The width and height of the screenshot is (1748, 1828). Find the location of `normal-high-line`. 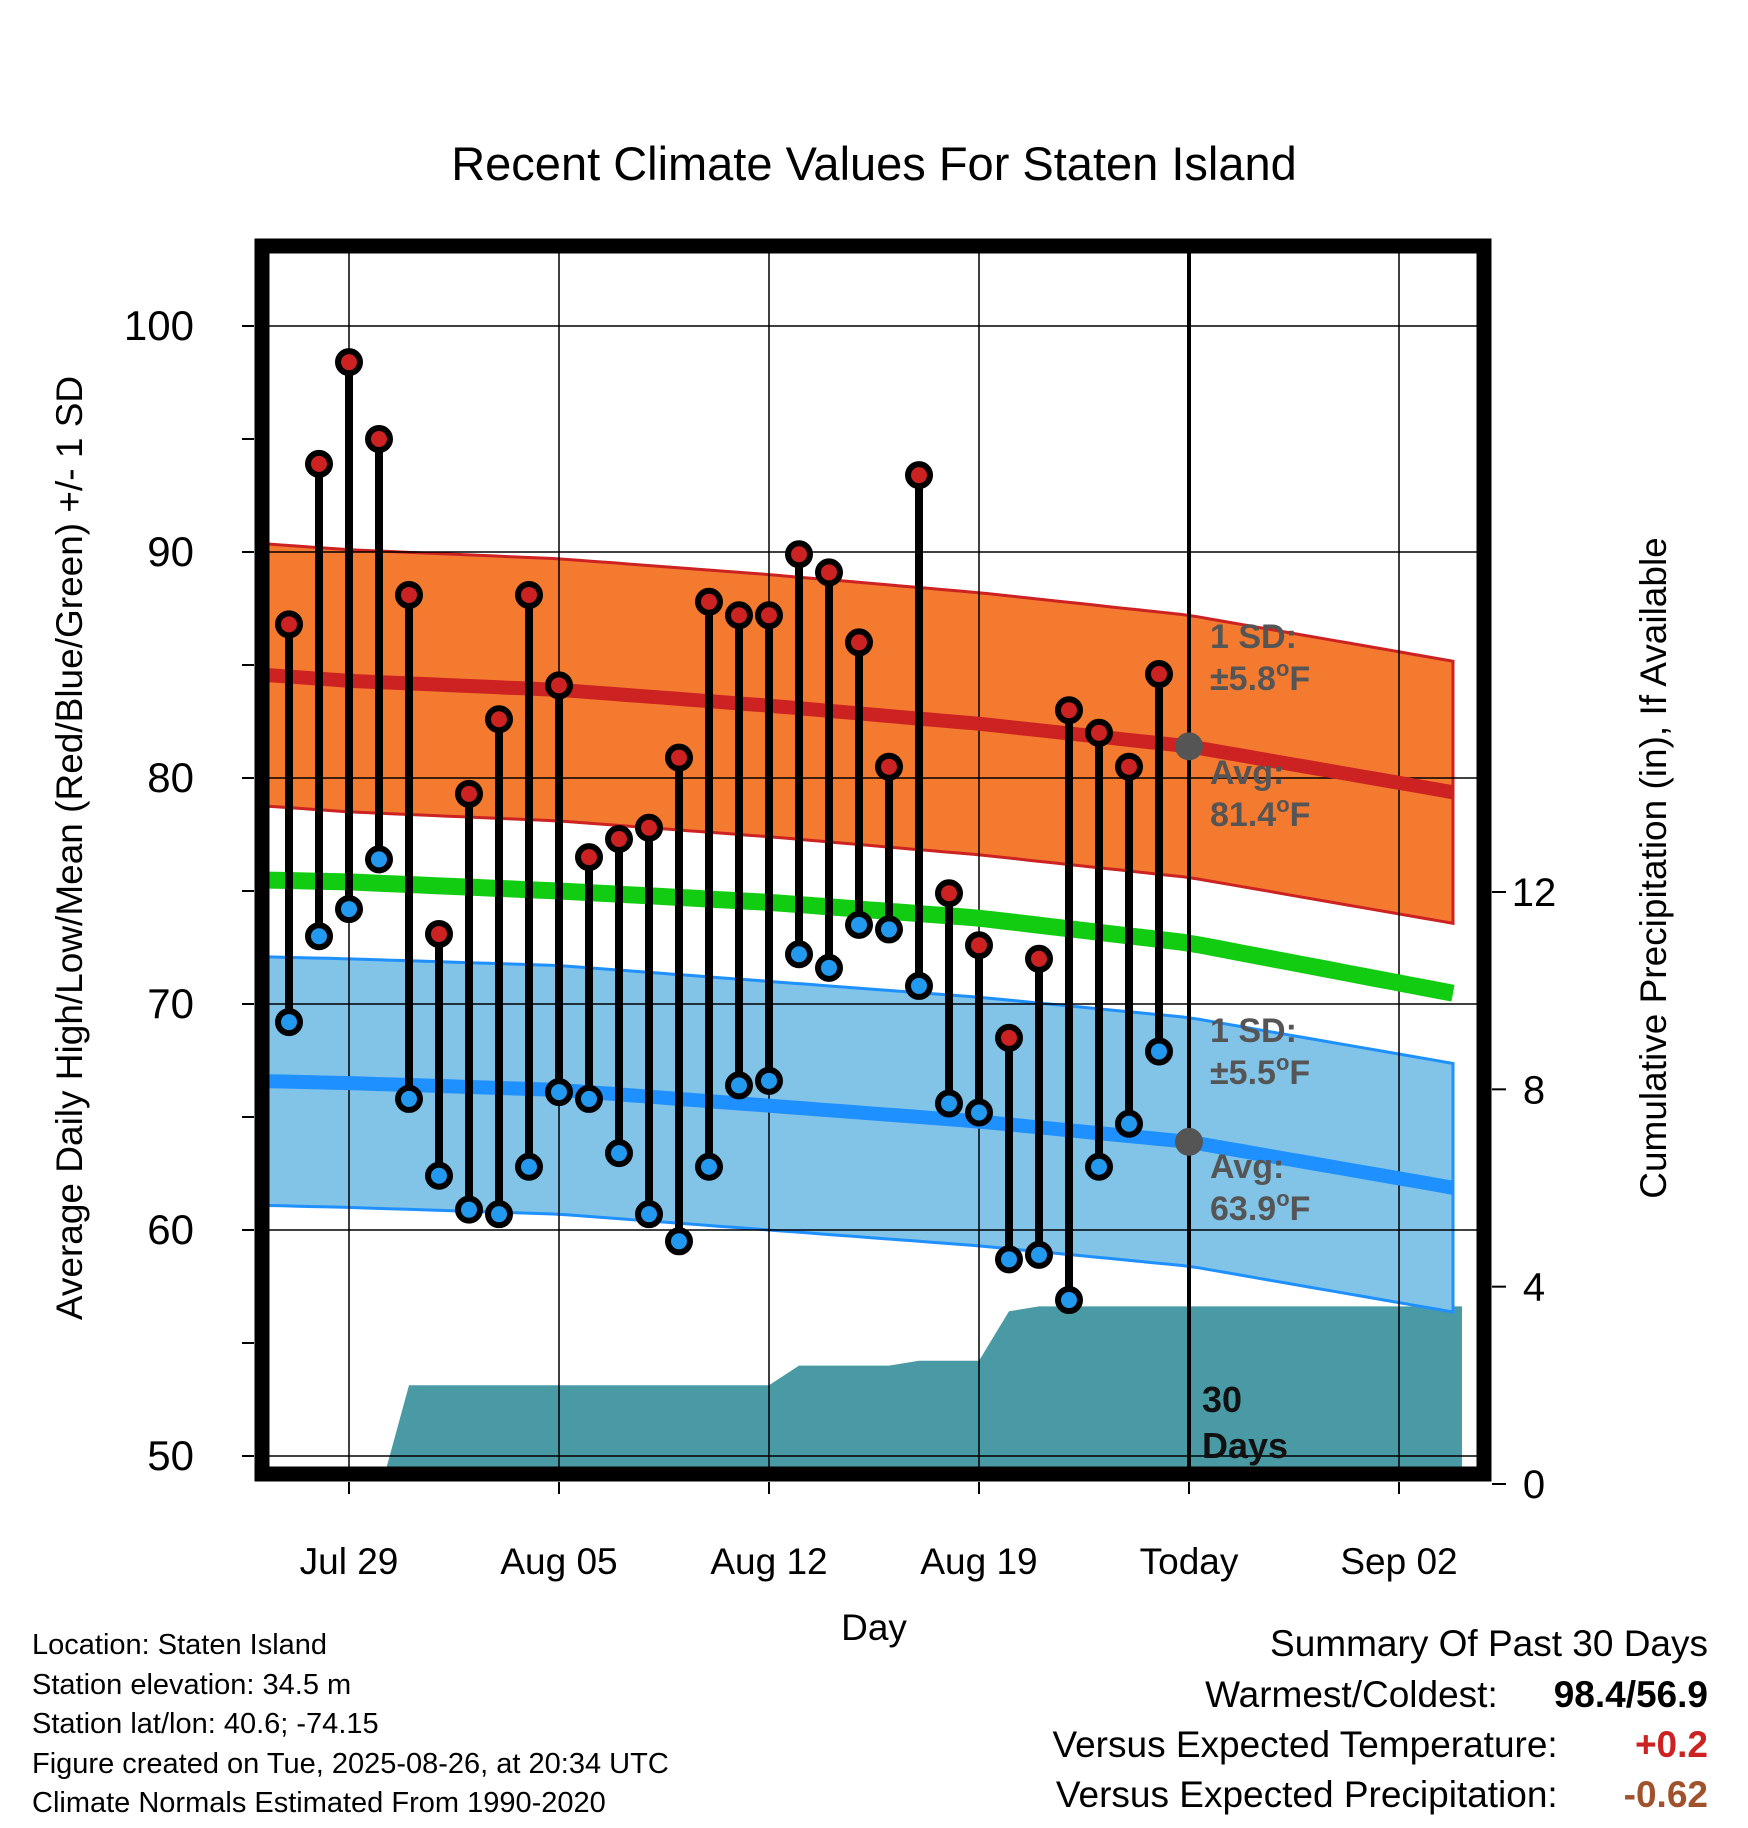

normal-high-line is located at coordinates (858, 733).